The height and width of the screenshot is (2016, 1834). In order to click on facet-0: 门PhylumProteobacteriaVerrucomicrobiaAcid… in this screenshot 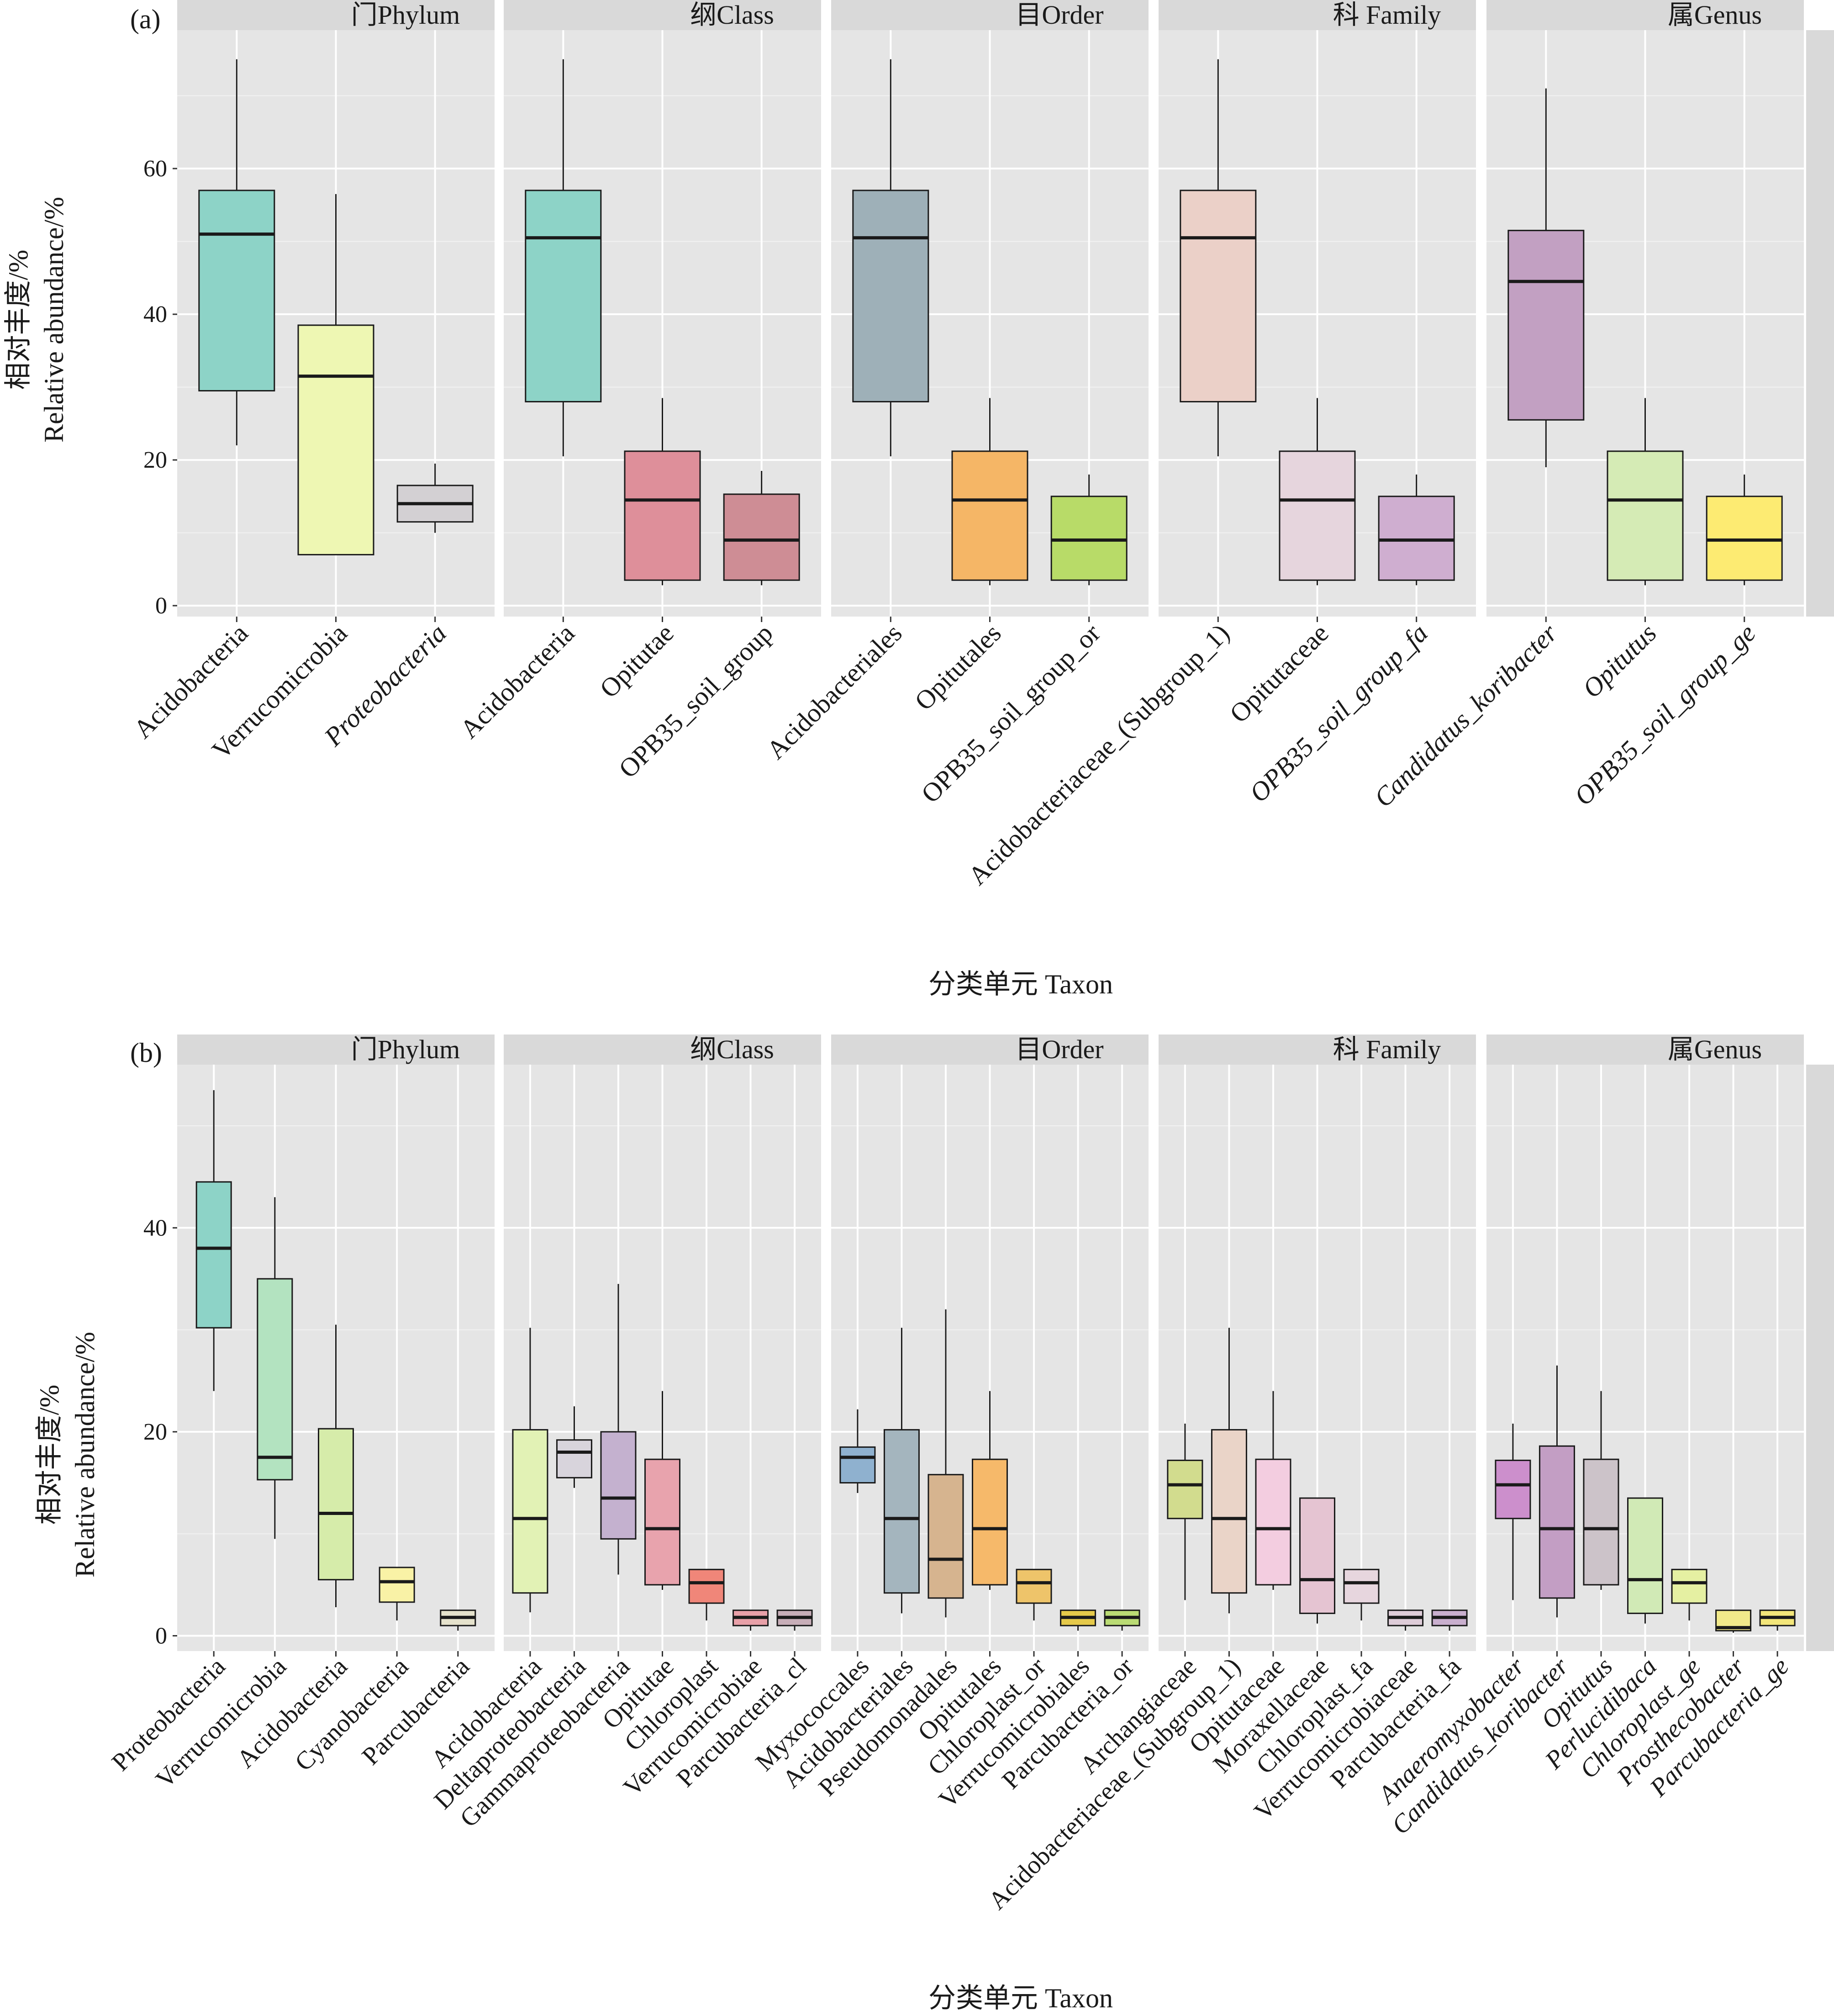, I will do `click(300, 1414)`.